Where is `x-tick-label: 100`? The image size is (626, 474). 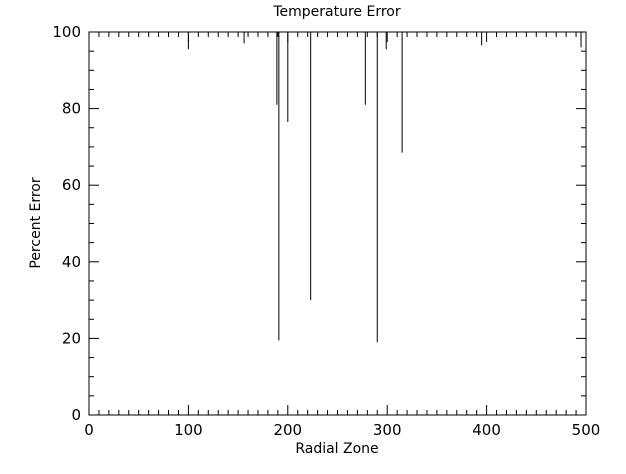
x-tick-label: 100 is located at coordinates (188, 430).